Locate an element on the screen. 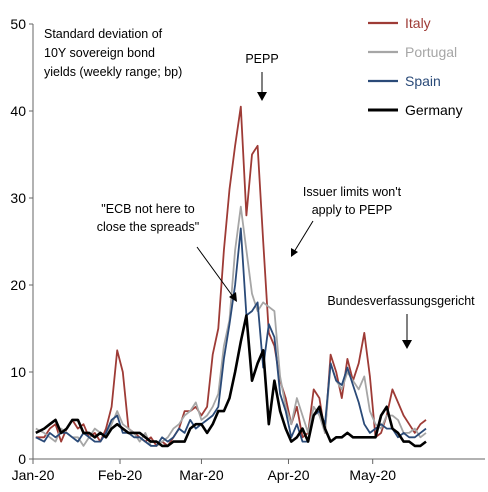  annotation-issuer-limits: Issuer limits won't apply to PEPP is located at coordinates (352, 201).